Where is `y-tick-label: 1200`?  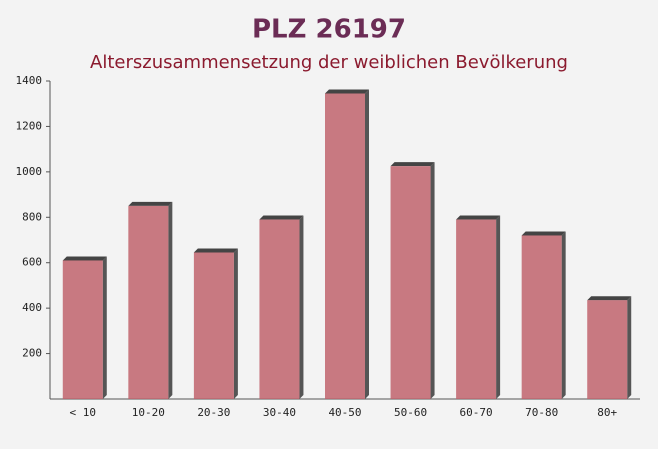
y-tick-label: 1200 is located at coordinates (29, 125).